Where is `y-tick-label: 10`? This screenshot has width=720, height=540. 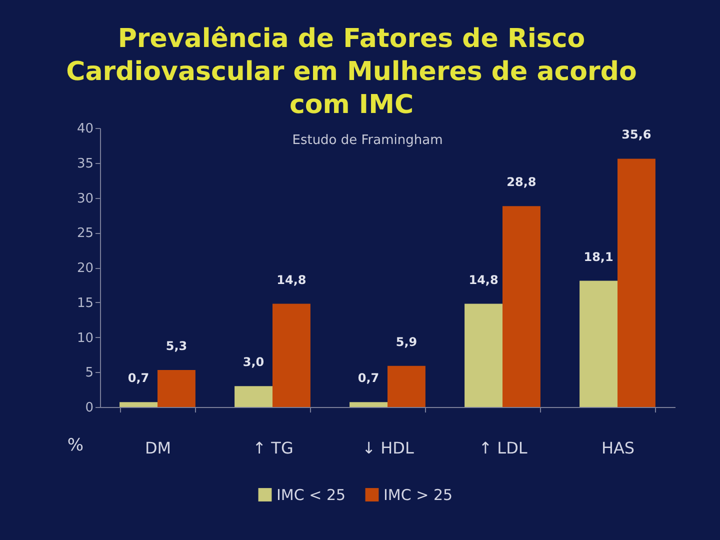
y-tick-label: 10 is located at coordinates (85, 338).